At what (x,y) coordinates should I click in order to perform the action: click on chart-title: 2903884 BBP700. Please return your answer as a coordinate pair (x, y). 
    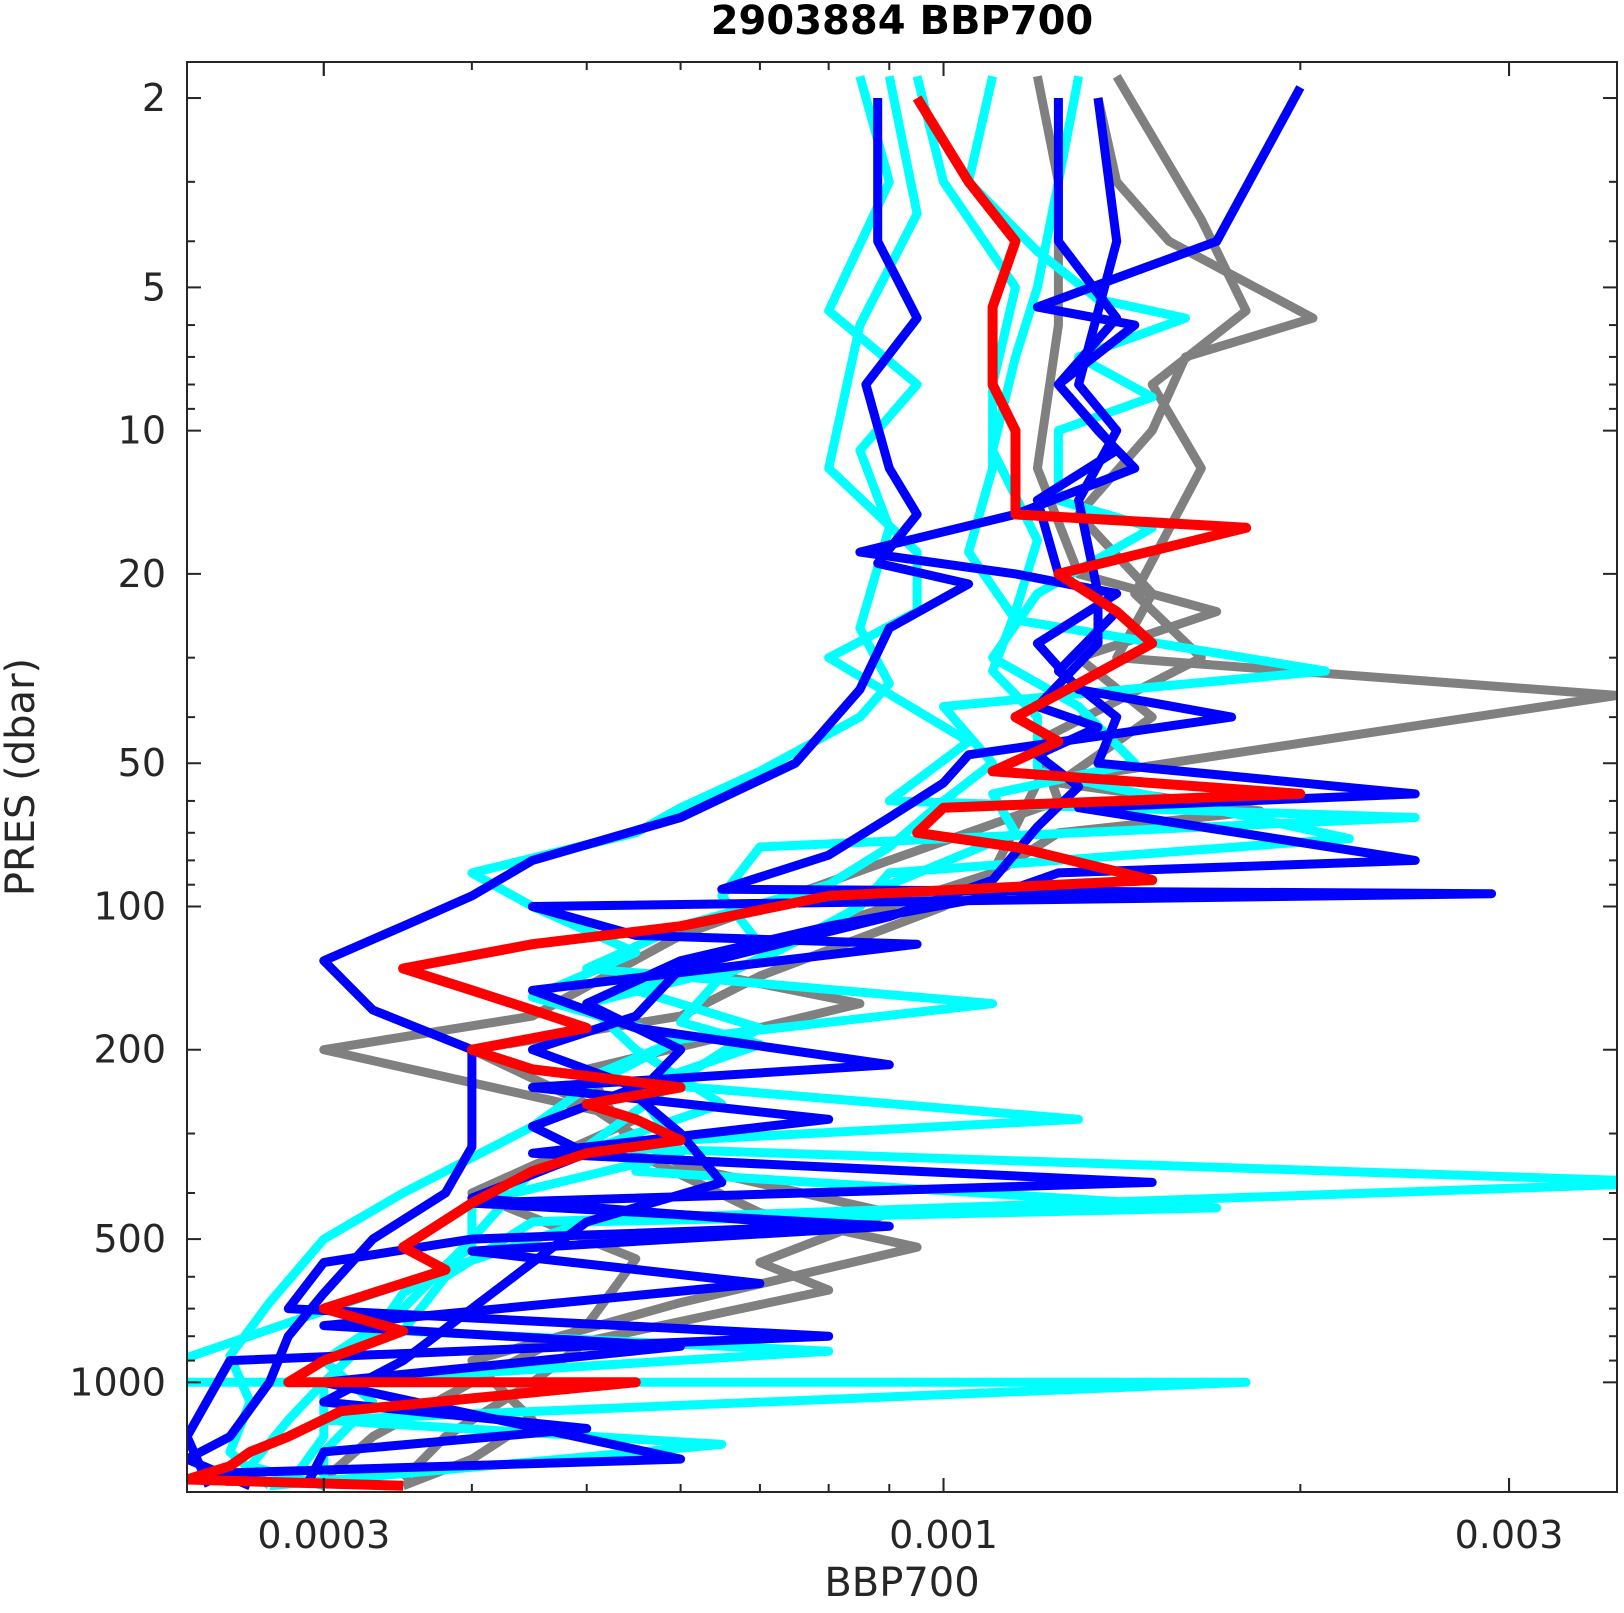
    Looking at the image, I should click on (902, 22).